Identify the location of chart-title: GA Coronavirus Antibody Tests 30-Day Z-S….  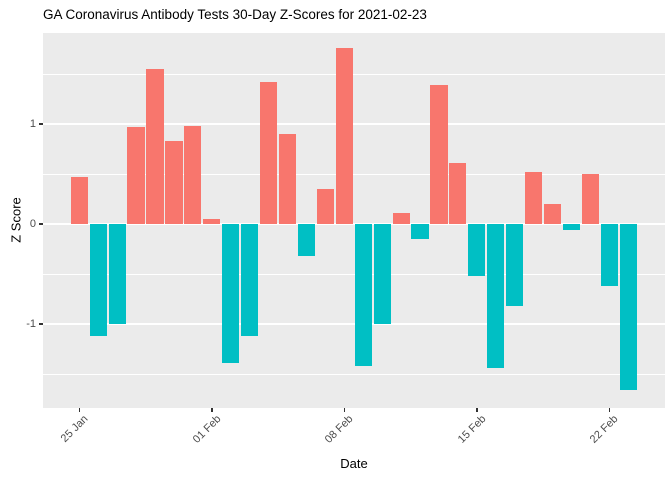
(235, 14).